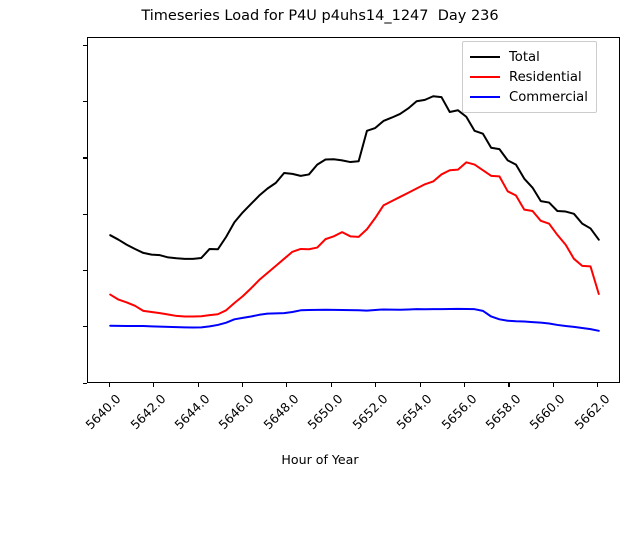 The width and height of the screenshot is (640, 543). I want to click on chart-legend: Total Residential Commercial, so click(529, 77).